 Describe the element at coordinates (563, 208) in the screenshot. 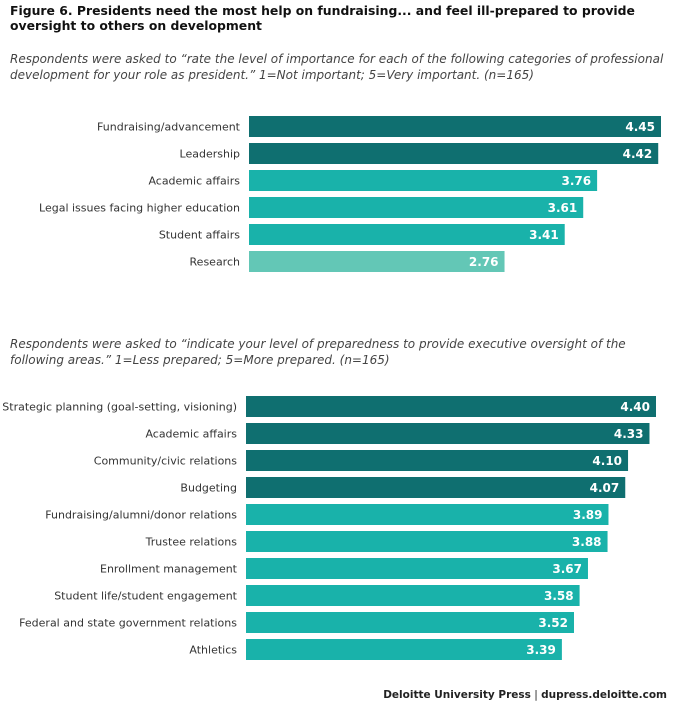

I see `value-label: 3.61` at that location.